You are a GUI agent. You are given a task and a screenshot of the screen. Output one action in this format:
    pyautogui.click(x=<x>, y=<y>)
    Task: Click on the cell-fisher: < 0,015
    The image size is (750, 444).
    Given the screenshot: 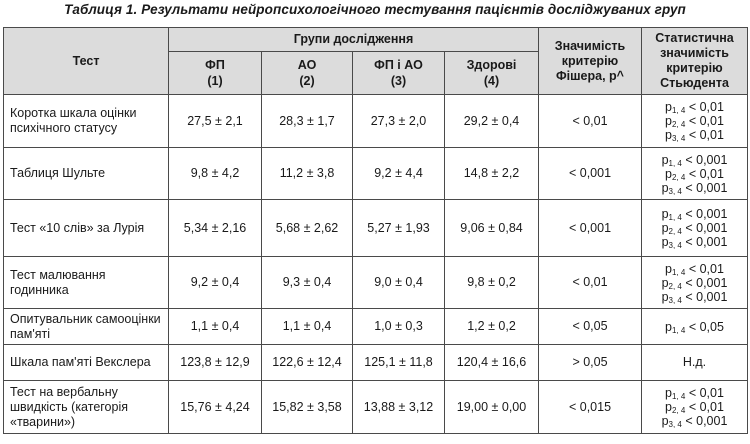 What is the action you would take?
    pyautogui.click(x=590, y=407)
    